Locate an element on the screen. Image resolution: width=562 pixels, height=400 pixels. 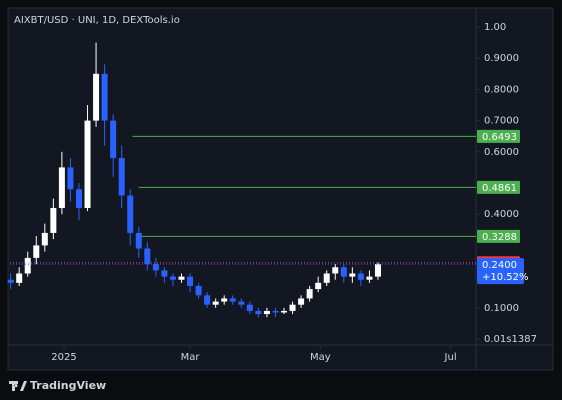
y-tick-label: 0.8000 is located at coordinates (501, 89).